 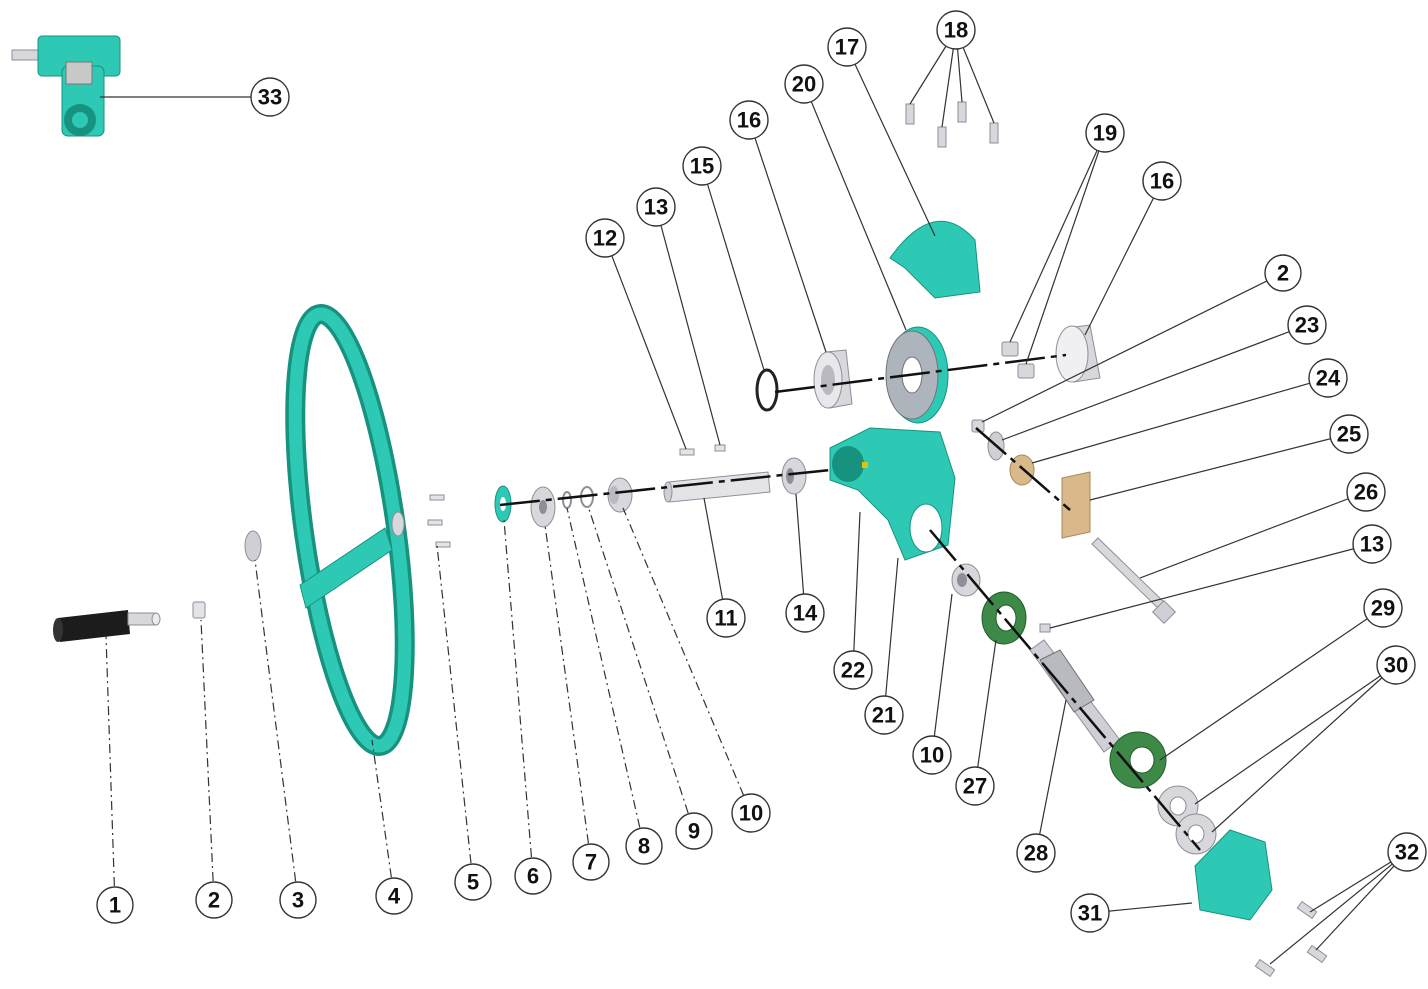 I want to click on cover-bolts, so click(x=952, y=124).